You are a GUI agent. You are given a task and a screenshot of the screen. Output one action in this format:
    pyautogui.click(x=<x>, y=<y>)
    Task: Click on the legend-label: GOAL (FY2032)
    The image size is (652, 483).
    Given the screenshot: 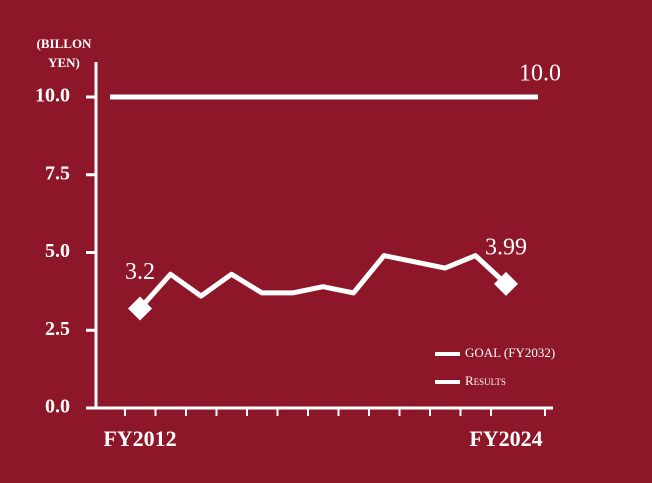 What is the action you would take?
    pyautogui.click(x=510, y=352)
    